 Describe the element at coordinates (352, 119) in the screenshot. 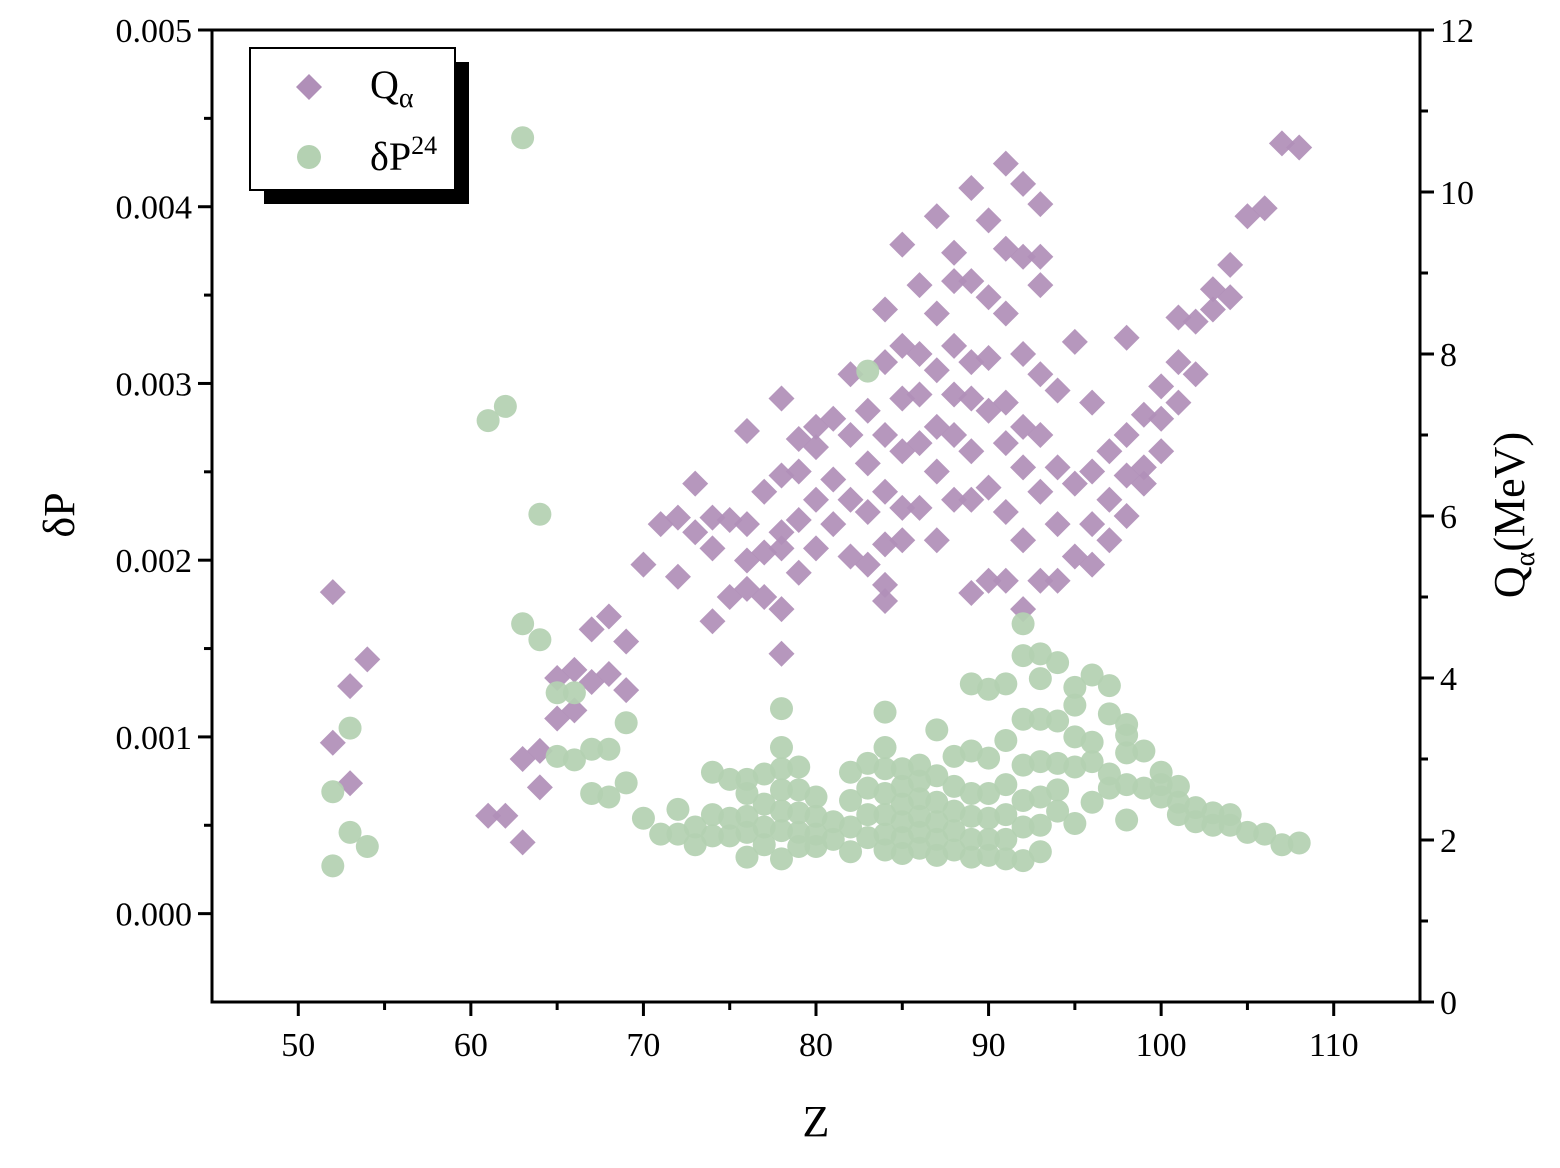

I see `legend-box` at that location.